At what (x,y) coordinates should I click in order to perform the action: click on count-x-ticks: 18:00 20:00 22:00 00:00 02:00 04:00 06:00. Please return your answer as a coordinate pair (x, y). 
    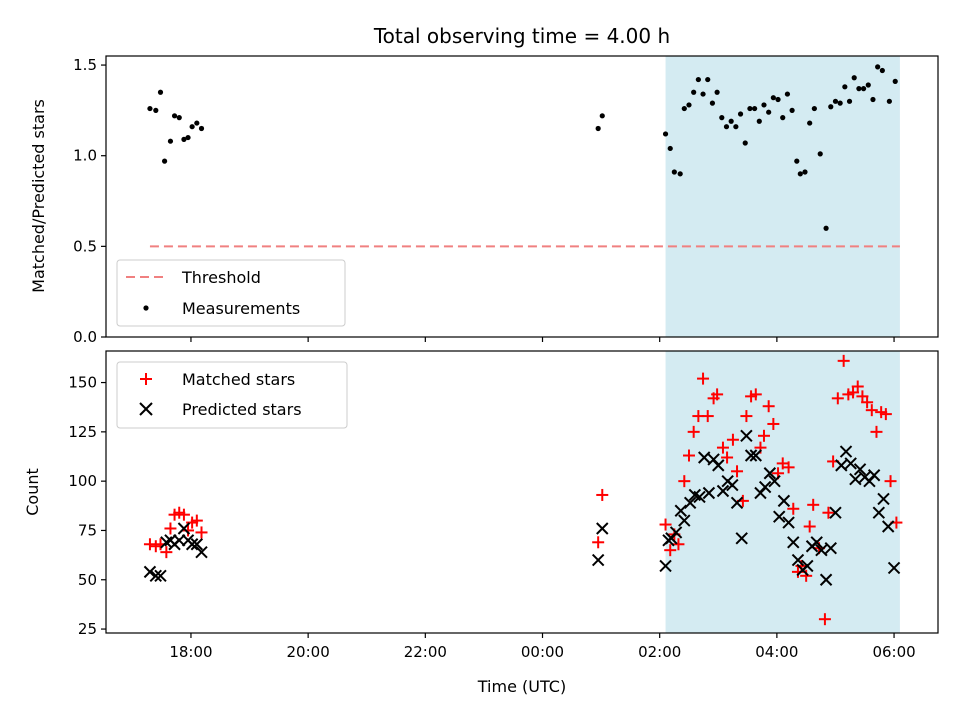
    Looking at the image, I should click on (542, 647).